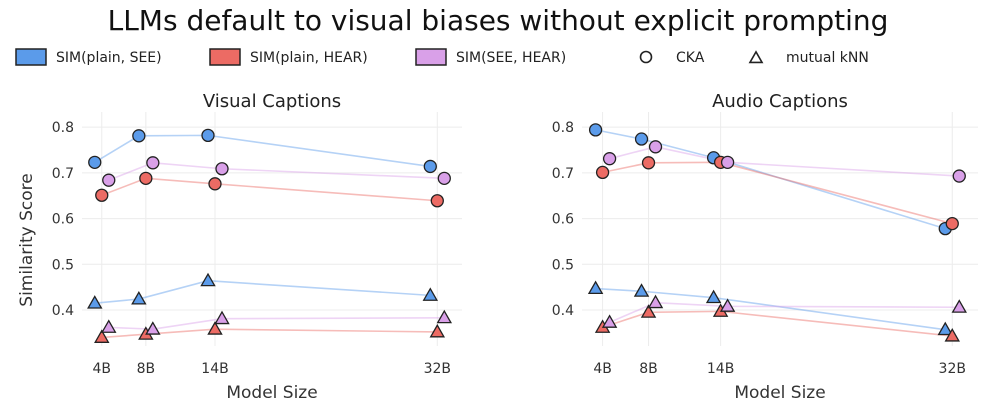 This screenshot has height=410, width=997. What do you see at coordinates (27, 239) in the screenshot?
I see `y-axis-label: Similarity Score` at bounding box center [27, 239].